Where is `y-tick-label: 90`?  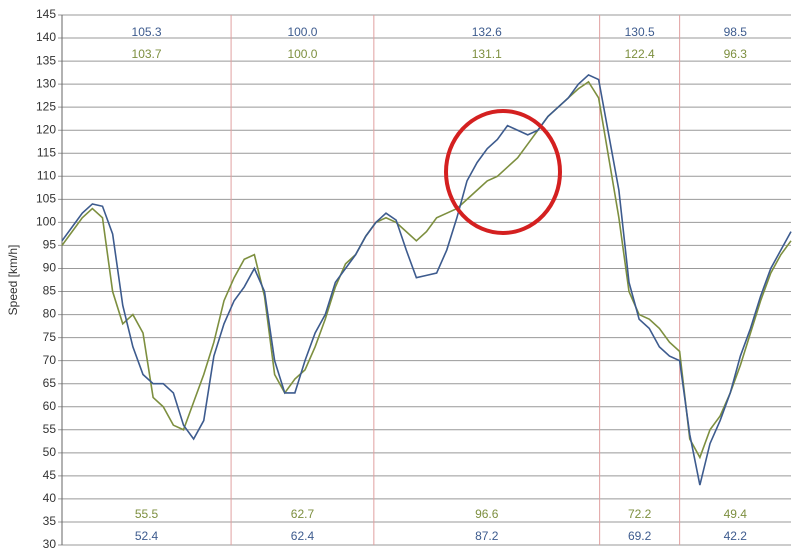
y-tick-label: 90 is located at coordinates (50, 268).